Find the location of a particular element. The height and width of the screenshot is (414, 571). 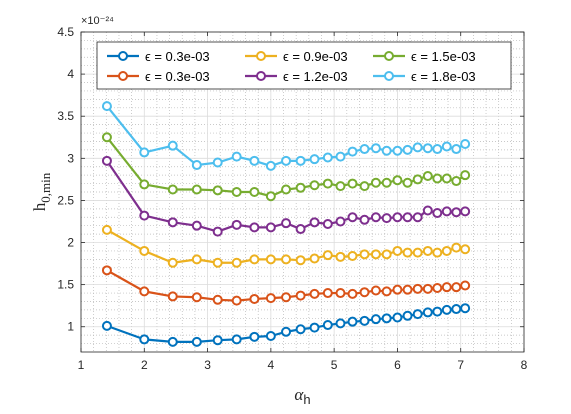

x-tick-label: 4 is located at coordinates (271, 365).